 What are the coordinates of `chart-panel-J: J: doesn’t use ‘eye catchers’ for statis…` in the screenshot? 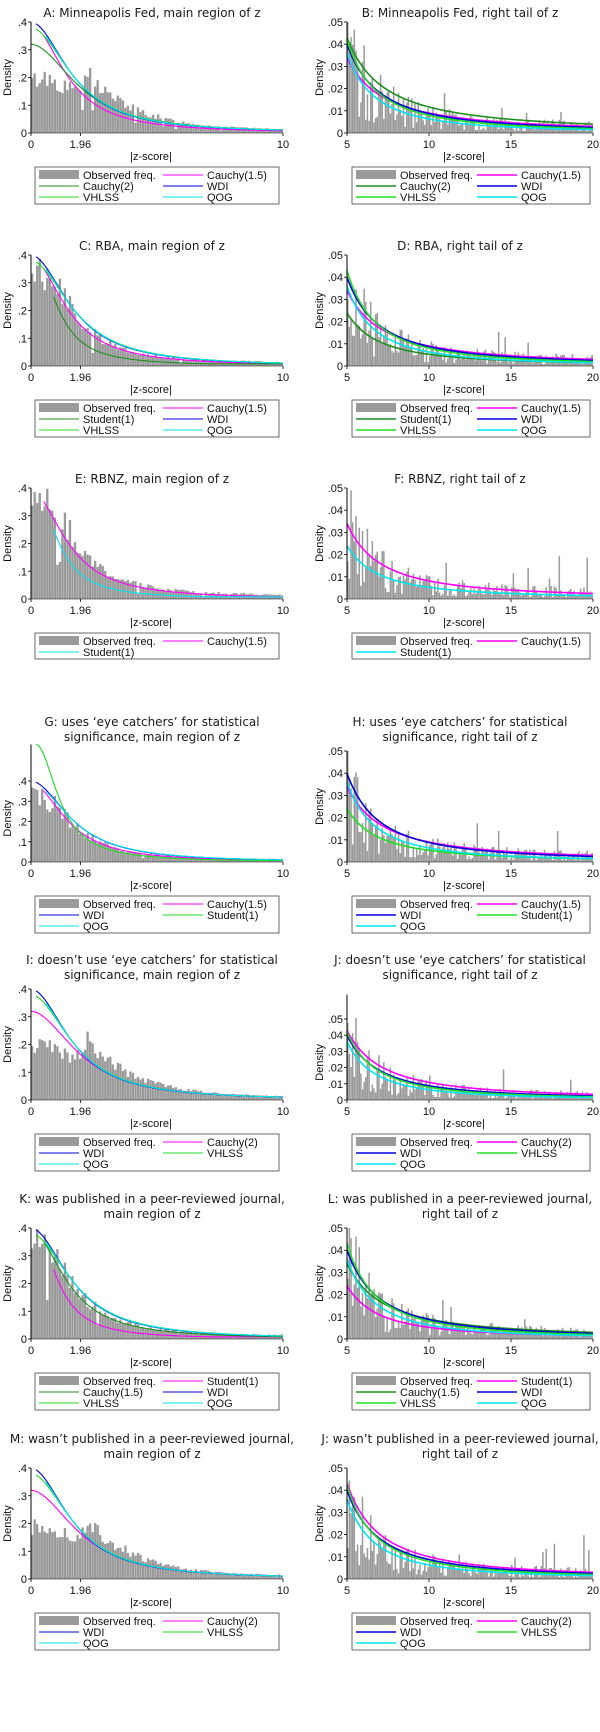 It's located at (456, 1062).